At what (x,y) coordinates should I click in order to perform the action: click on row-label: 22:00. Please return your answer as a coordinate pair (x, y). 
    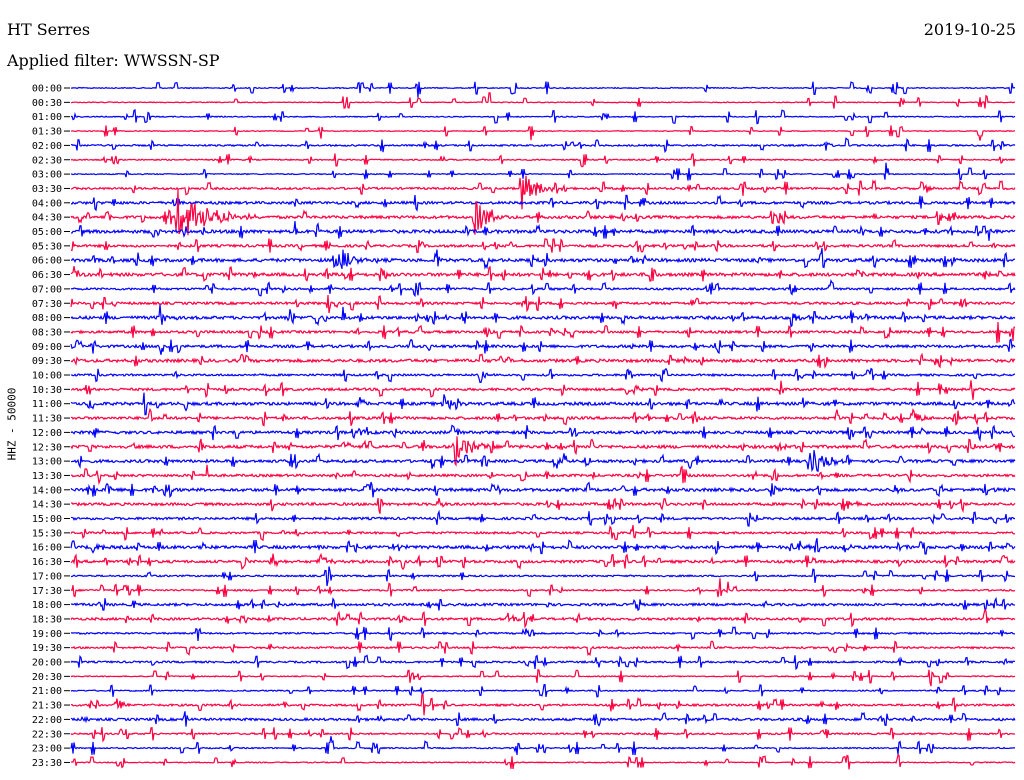
    Looking at the image, I should click on (47, 720).